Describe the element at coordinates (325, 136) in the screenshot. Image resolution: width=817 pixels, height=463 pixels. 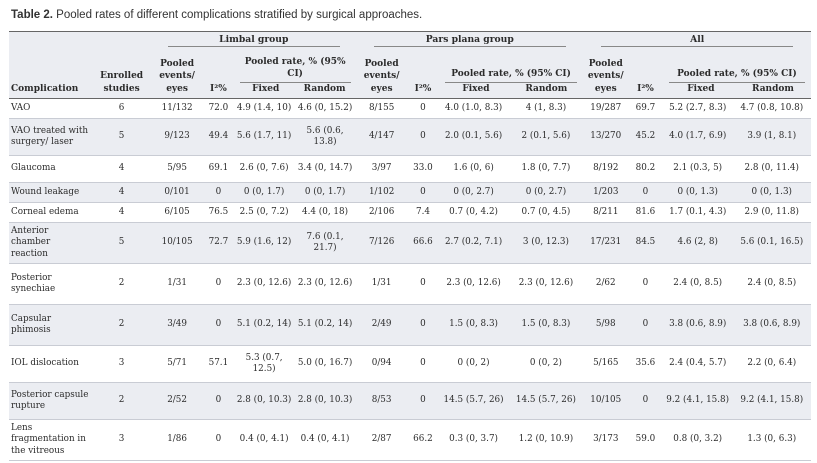
I see `limbal-random-cell: 5.6 (0.6, 13.8)` at that location.